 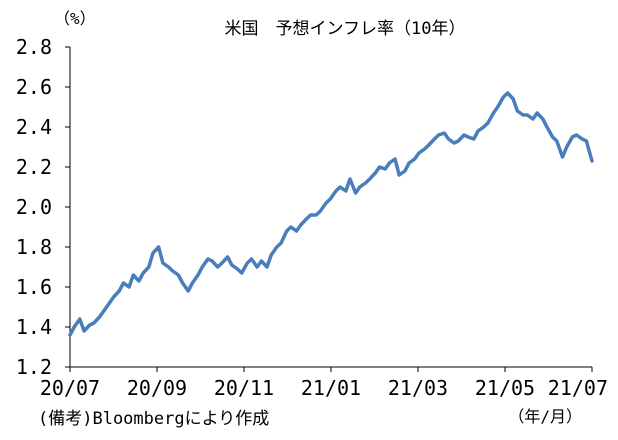 I want to click on x-tick-label: 21/07, so click(x=578, y=388).